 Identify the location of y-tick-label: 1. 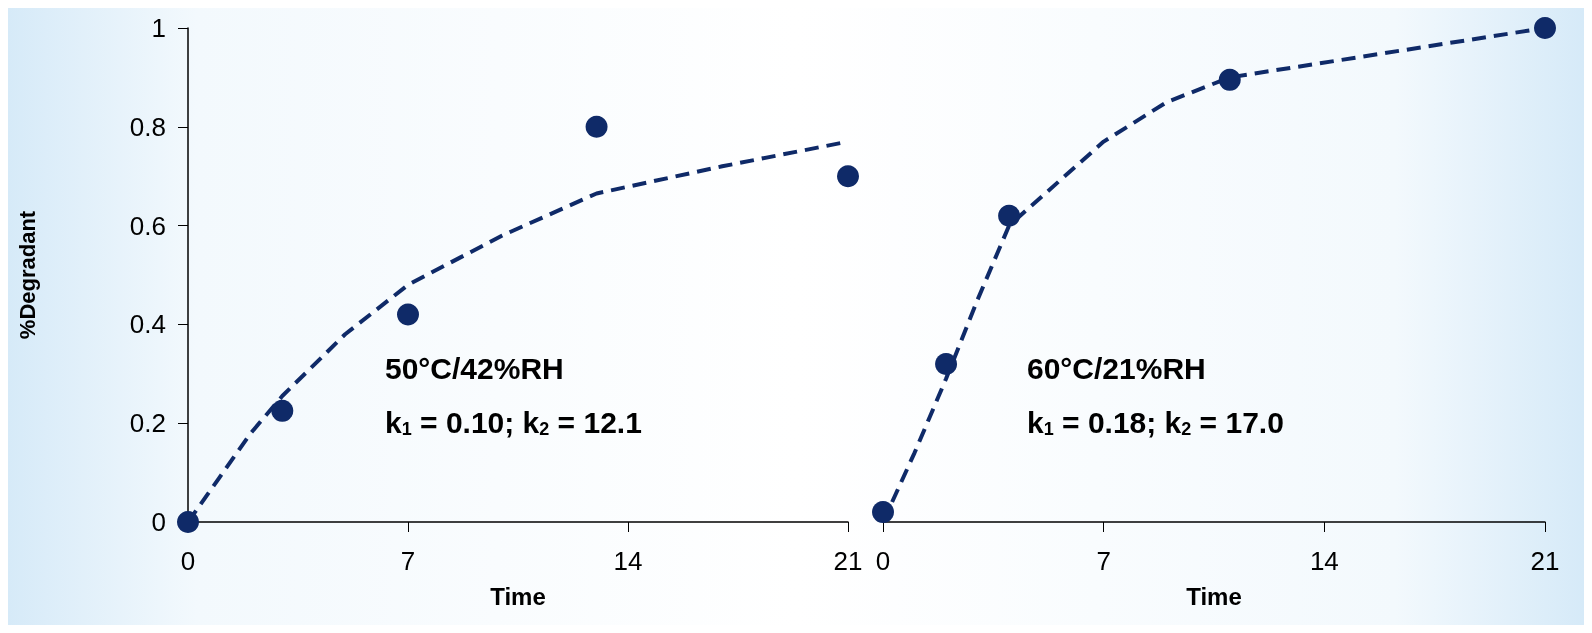
(158, 28).